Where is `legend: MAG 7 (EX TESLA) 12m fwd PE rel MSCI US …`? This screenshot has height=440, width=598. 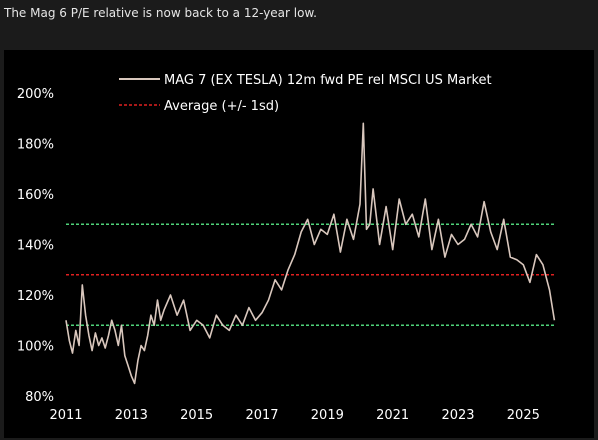
legend: MAG 7 (EX TESLA) 12m fwd PE rel MSCI US … is located at coordinates (305, 93).